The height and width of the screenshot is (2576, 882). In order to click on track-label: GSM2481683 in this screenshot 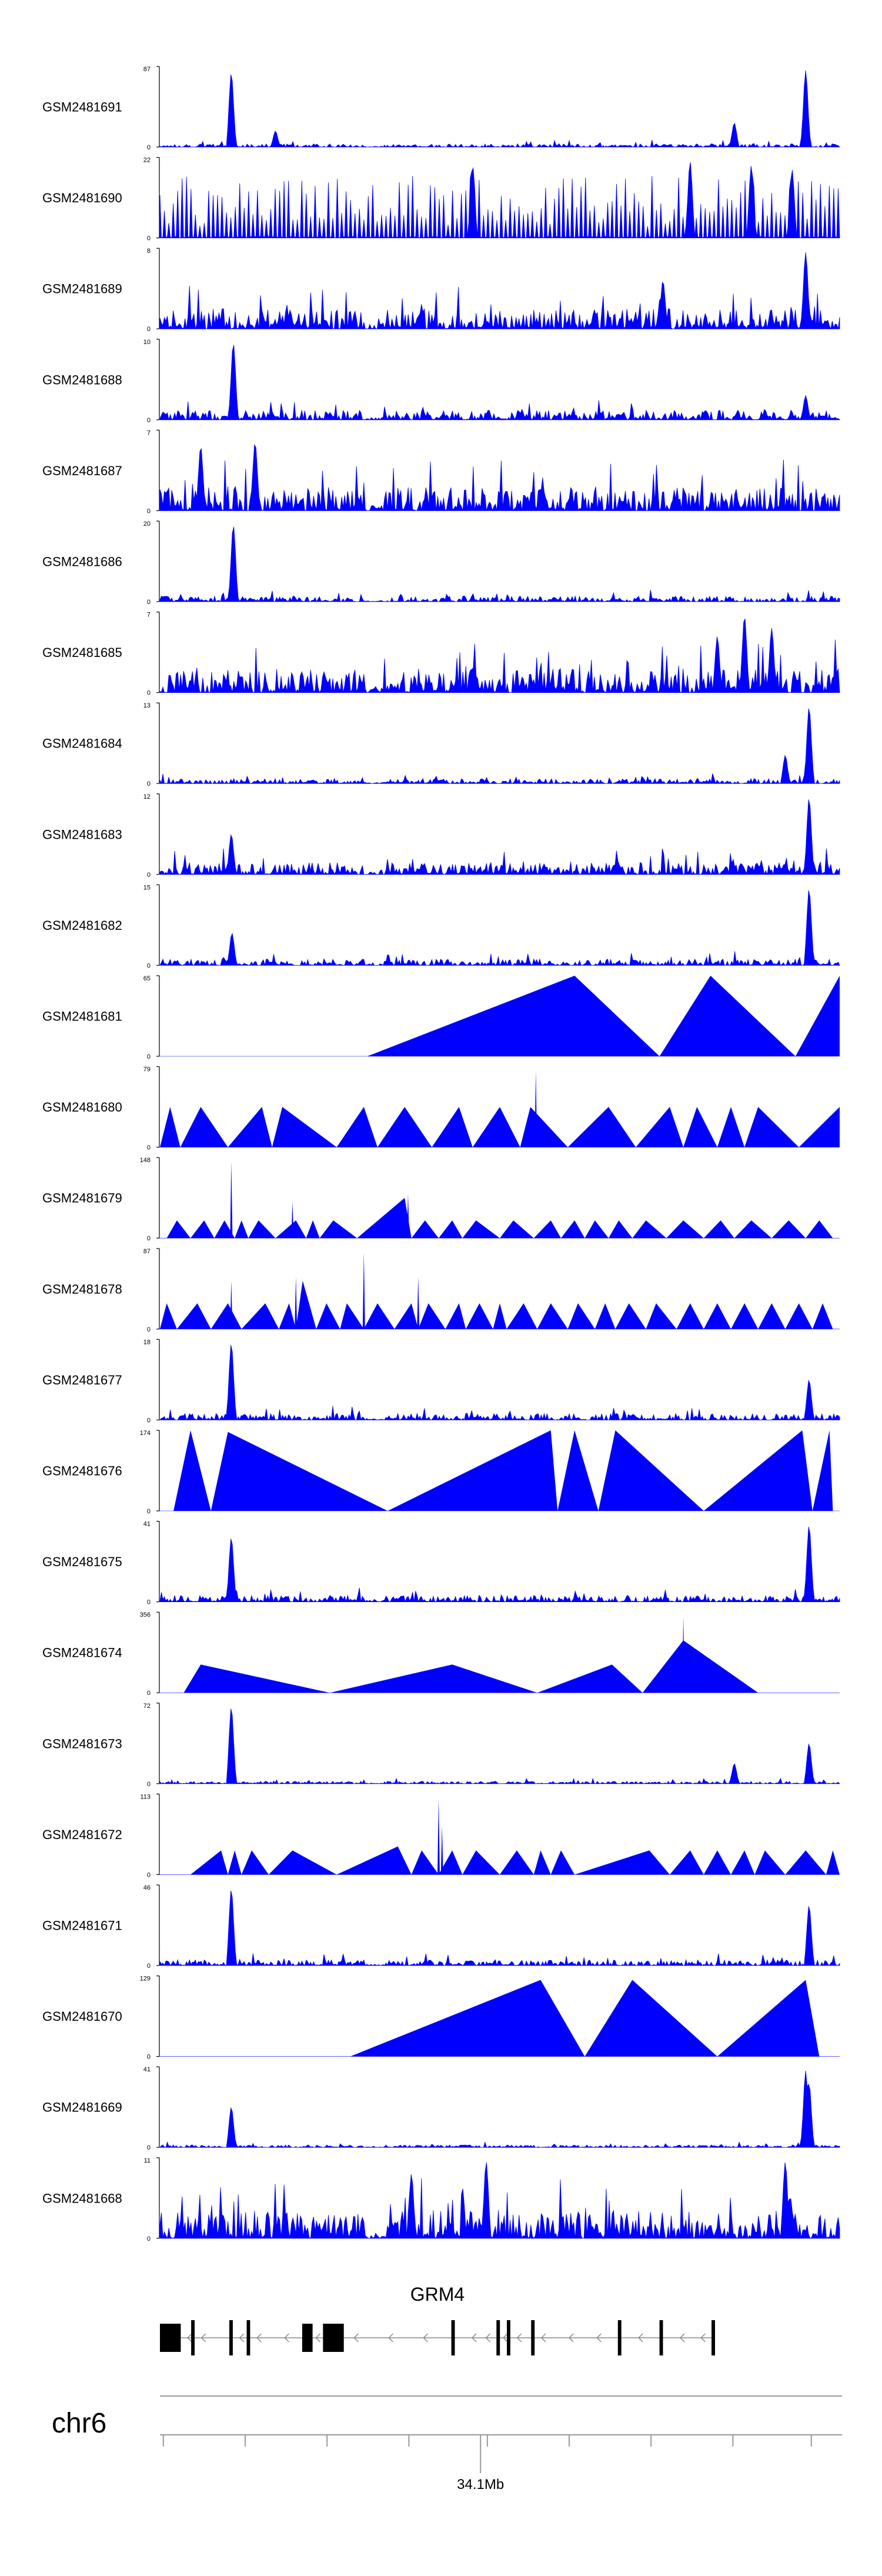, I will do `click(82, 834)`.